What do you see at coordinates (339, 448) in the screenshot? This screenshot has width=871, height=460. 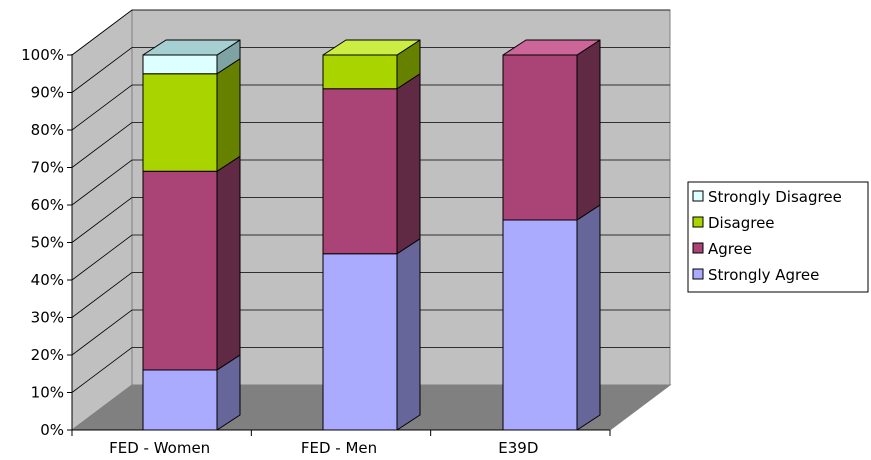 I see `x-tick-label: FED - Men` at bounding box center [339, 448].